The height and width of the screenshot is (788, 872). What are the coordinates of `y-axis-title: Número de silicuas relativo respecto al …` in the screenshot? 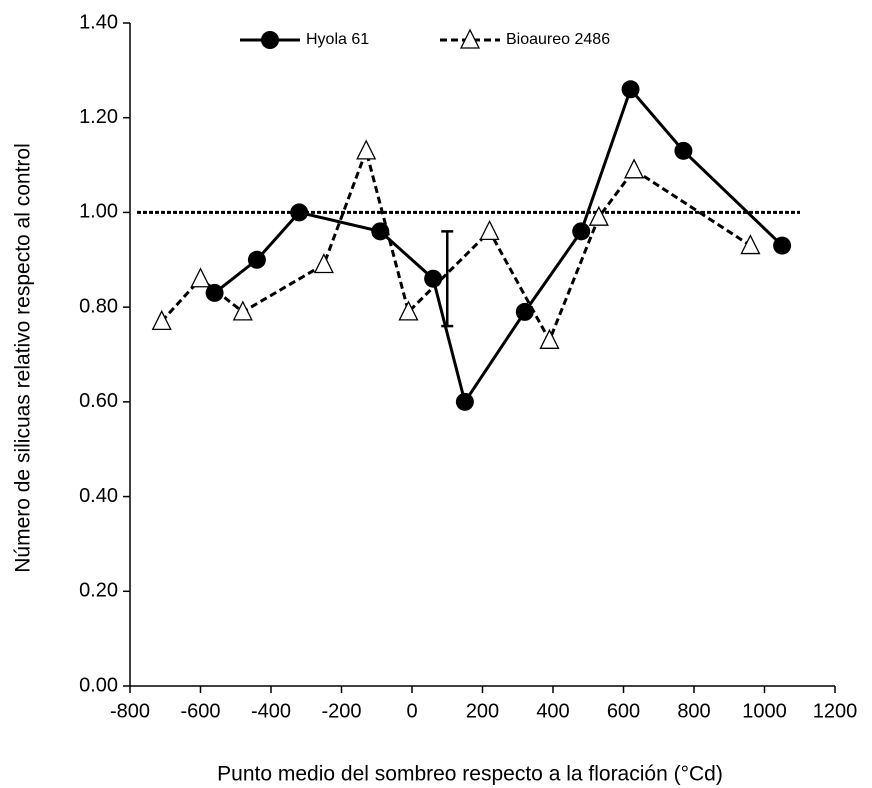 It's located at (23, 358).